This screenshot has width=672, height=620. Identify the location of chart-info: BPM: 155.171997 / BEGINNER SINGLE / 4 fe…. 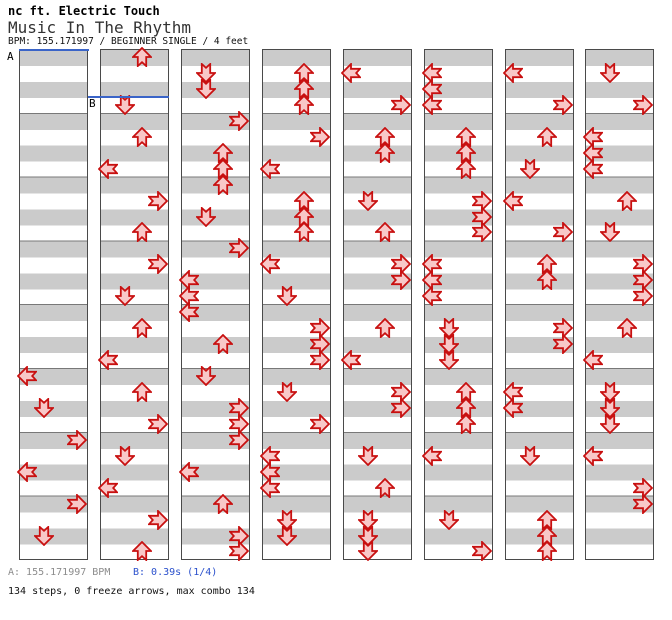
(128, 41).